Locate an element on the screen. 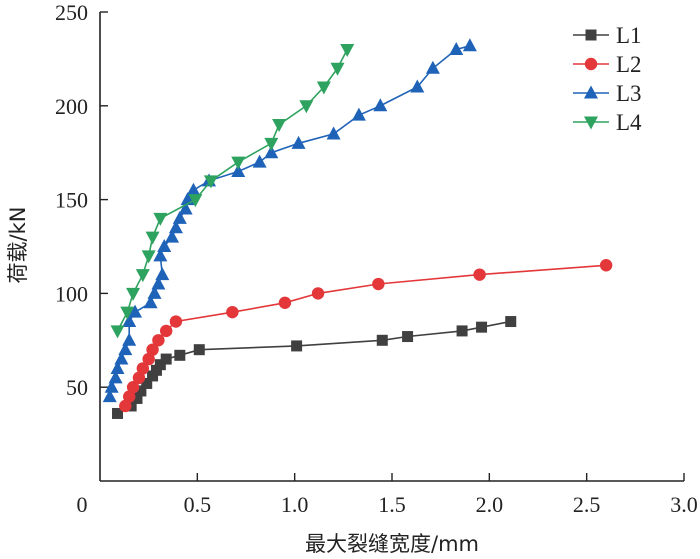  legend: L1 L2 L3 L4 is located at coordinates (607, 79).